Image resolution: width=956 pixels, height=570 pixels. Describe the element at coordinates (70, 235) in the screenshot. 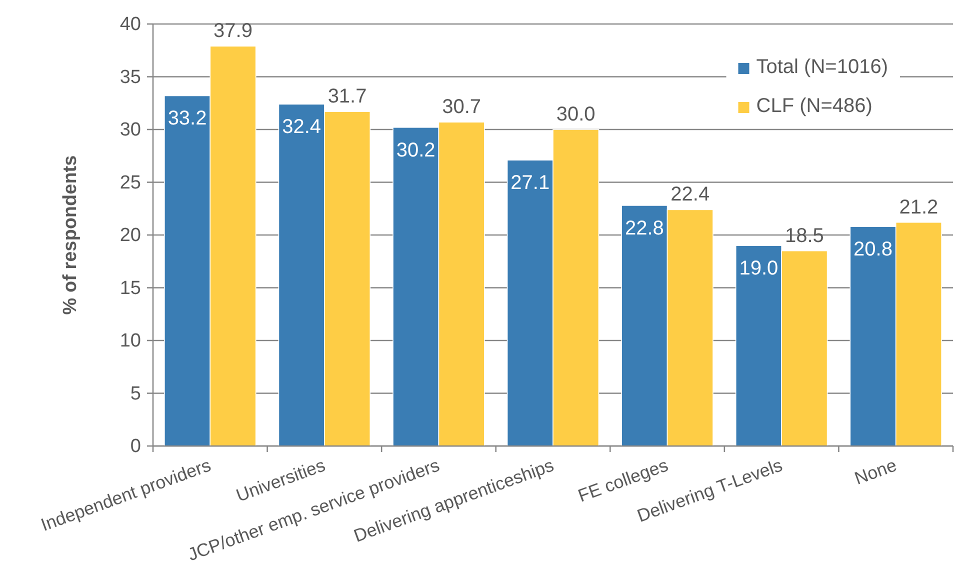

I see `y-axis-title: % of respondents` at that location.